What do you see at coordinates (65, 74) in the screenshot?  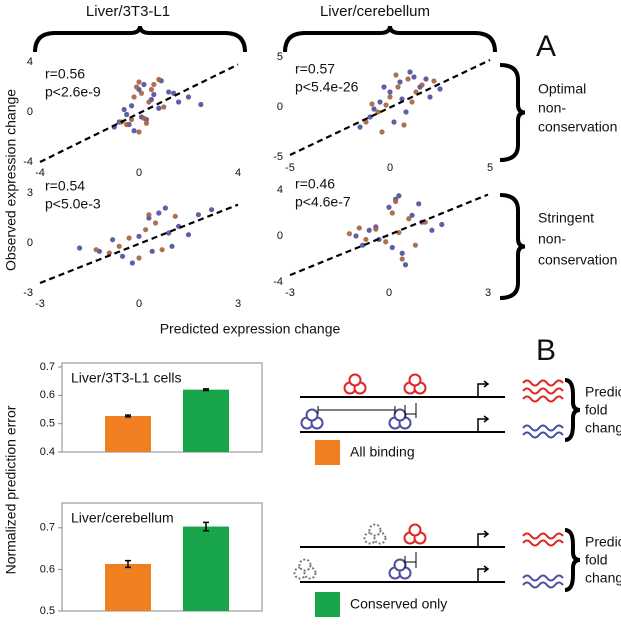 I see `annotation: r=0.56` at bounding box center [65, 74].